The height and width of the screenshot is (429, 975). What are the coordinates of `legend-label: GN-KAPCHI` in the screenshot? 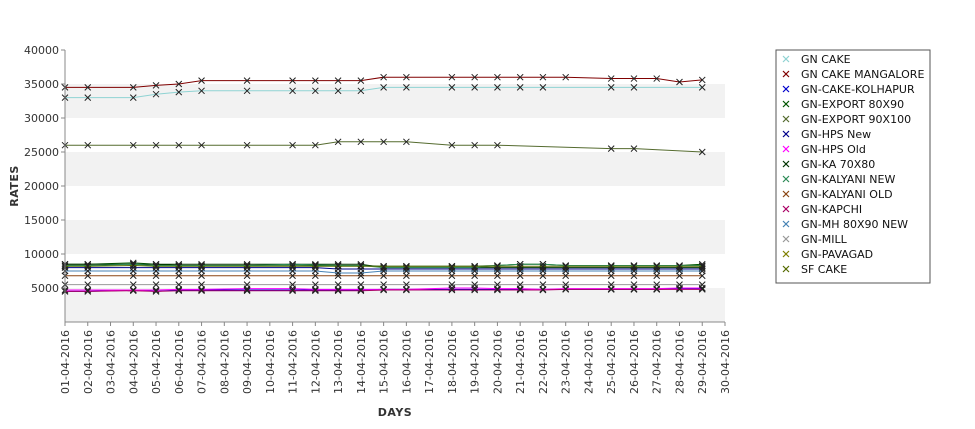 It's located at (831, 209).